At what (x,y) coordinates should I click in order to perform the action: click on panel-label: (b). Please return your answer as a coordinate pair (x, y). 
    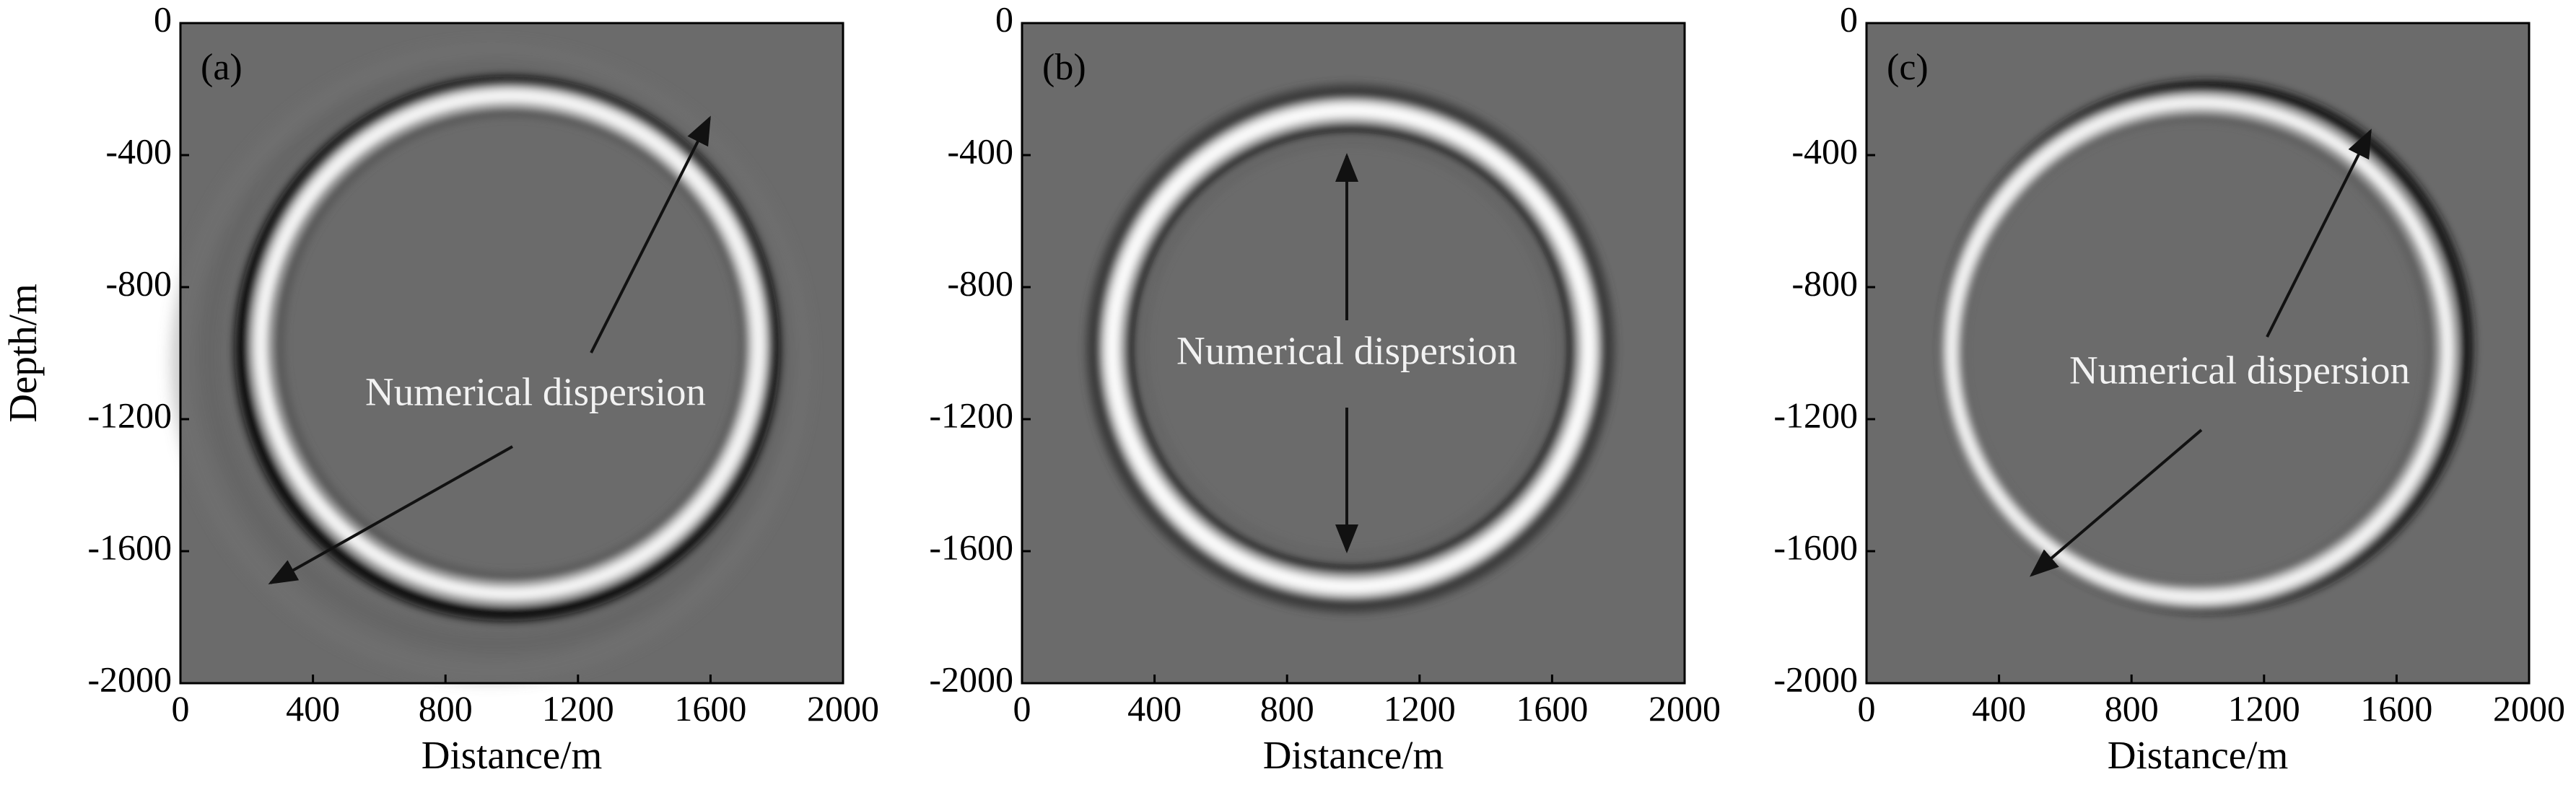
    Looking at the image, I should click on (1064, 67).